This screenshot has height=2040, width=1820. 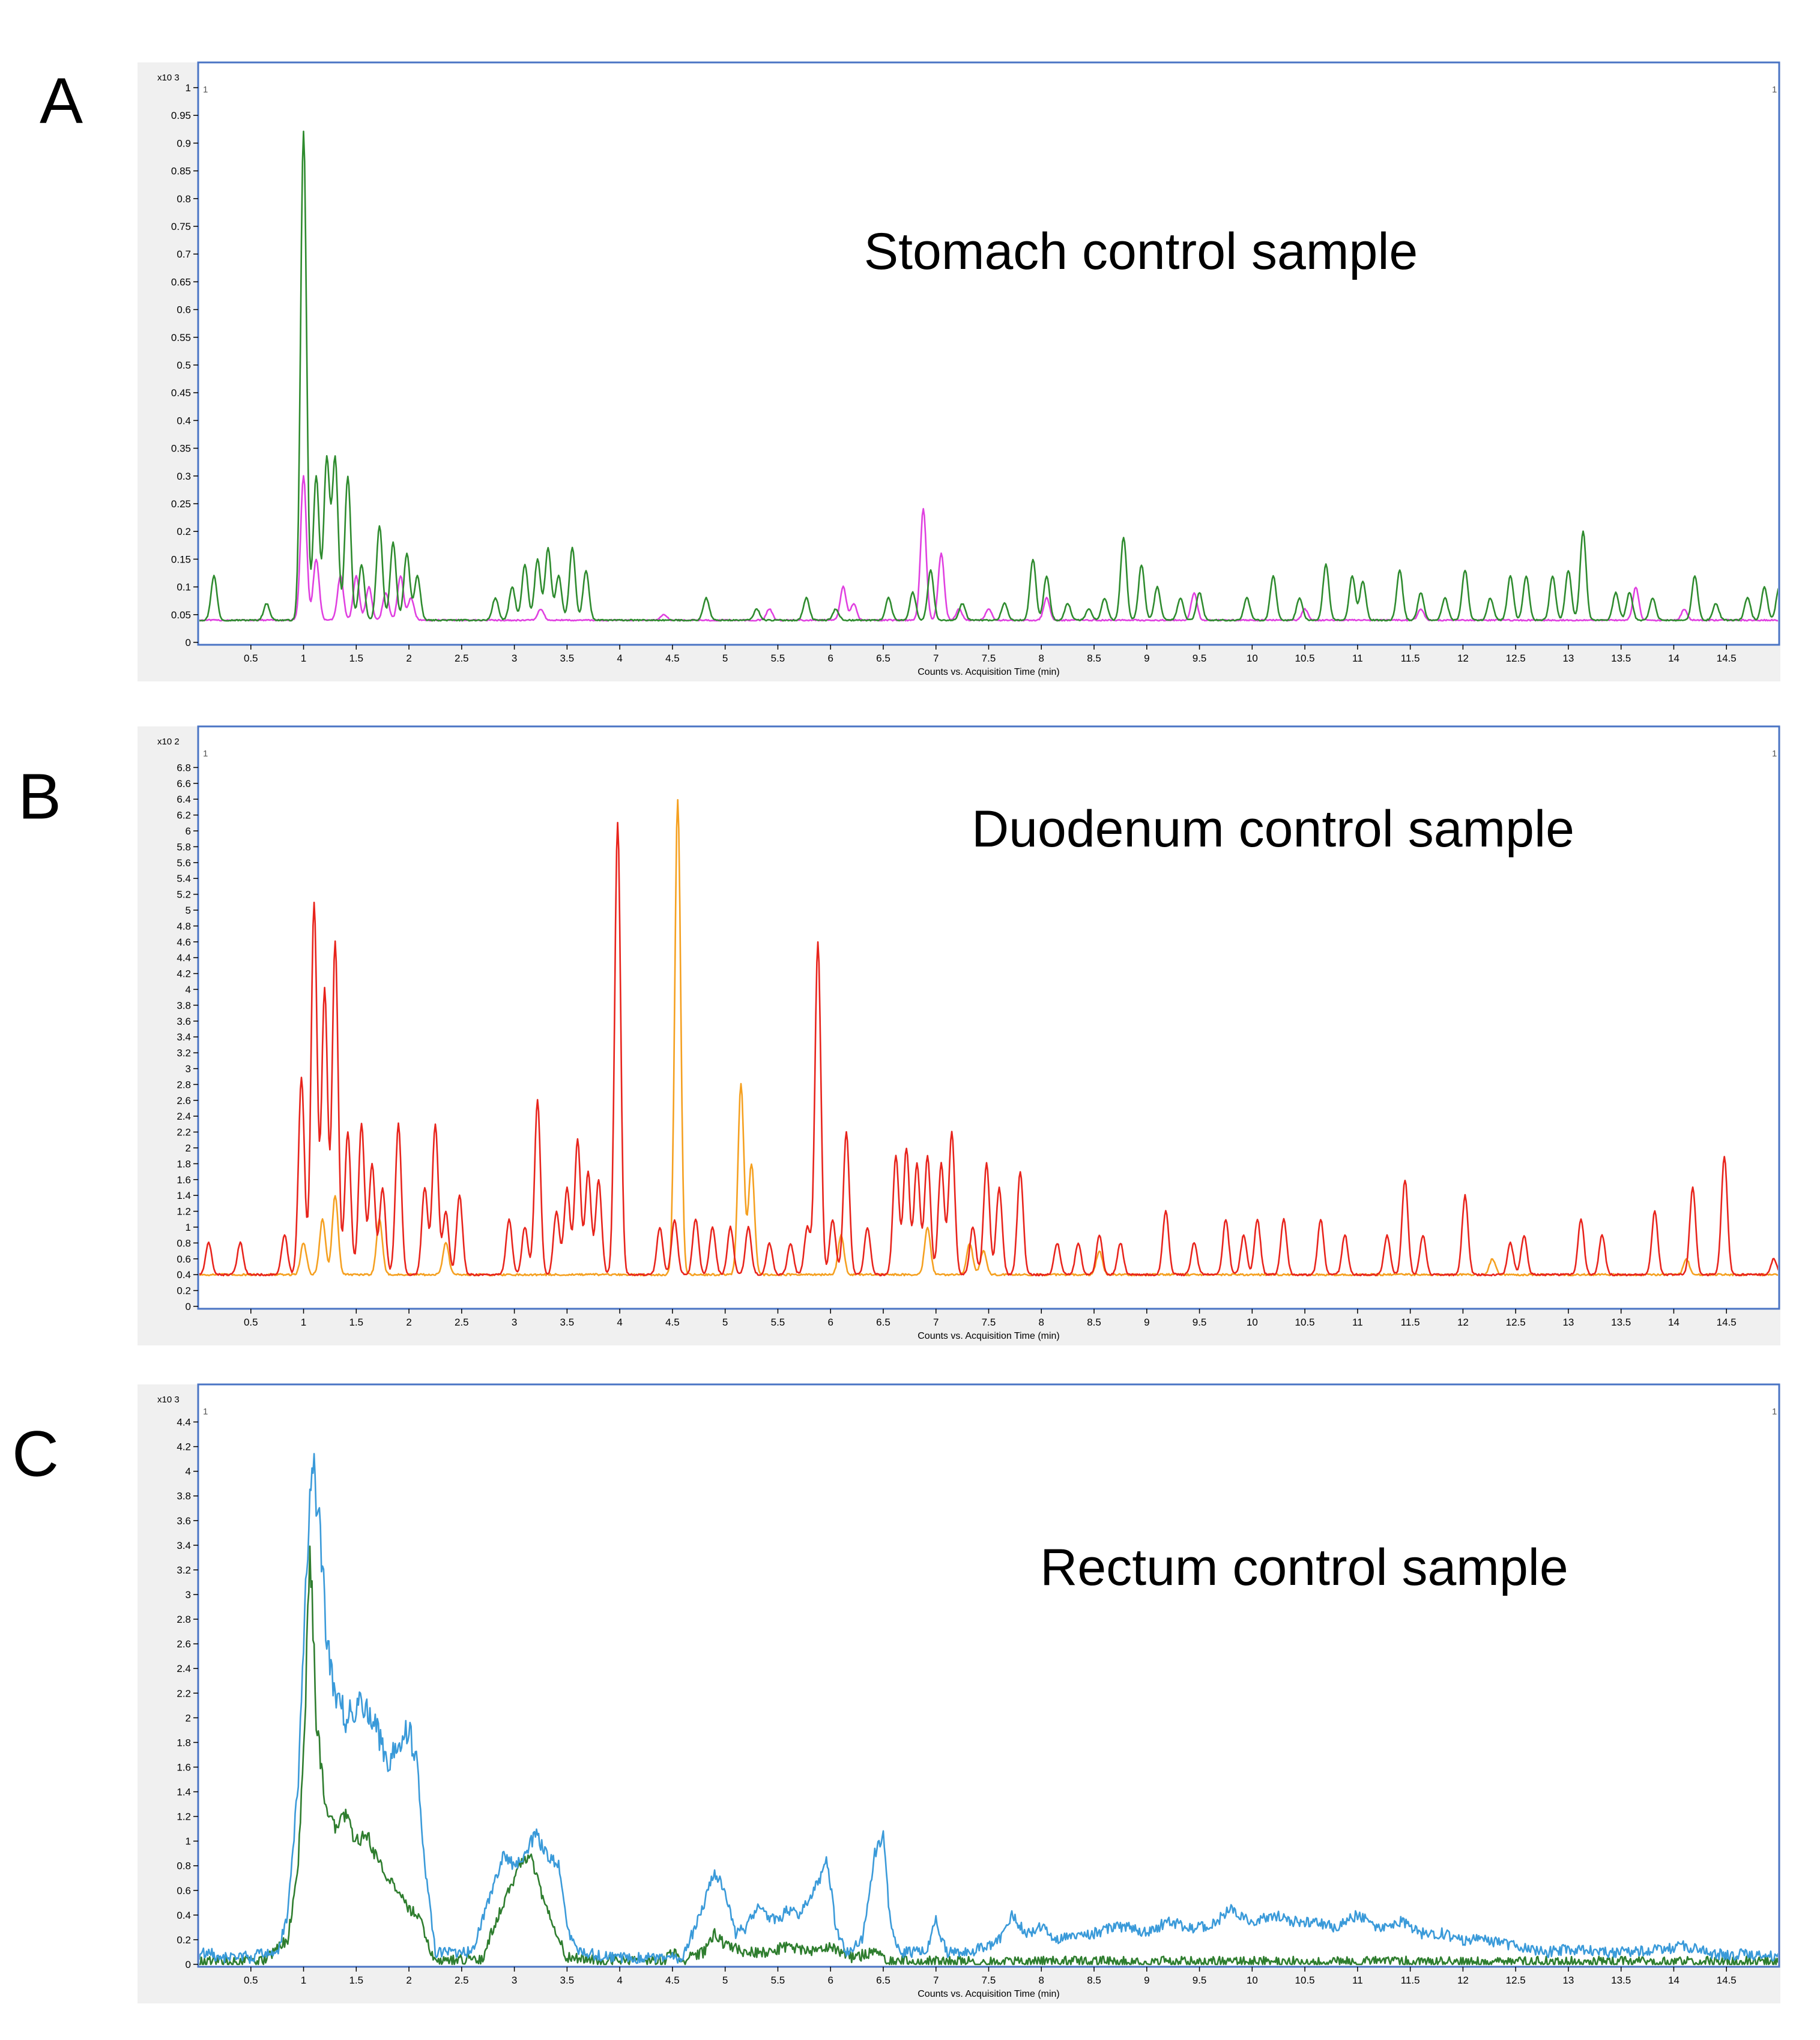 What do you see at coordinates (184, 879) in the screenshot?
I see `y-tick-label: 5.4` at bounding box center [184, 879].